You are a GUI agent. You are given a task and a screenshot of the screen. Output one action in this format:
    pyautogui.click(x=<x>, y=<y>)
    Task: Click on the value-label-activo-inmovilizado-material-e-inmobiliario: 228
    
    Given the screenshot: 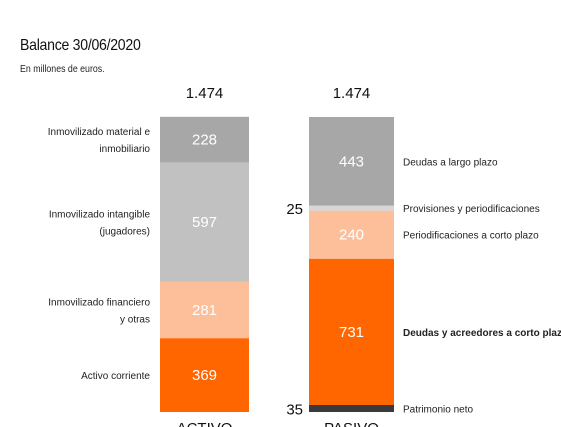 What is the action you would take?
    pyautogui.click(x=204, y=140)
    